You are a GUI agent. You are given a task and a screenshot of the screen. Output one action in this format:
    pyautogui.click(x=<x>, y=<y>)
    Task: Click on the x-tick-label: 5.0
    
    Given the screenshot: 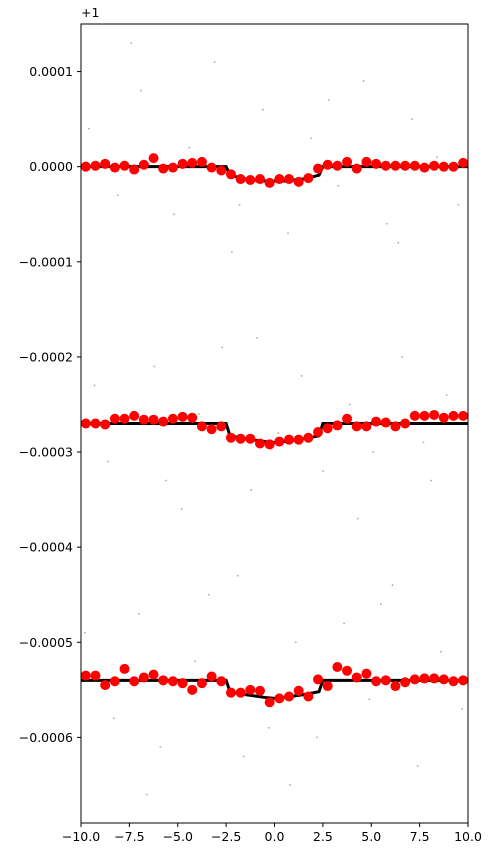 What is the action you would take?
    pyautogui.click(x=371, y=836)
    